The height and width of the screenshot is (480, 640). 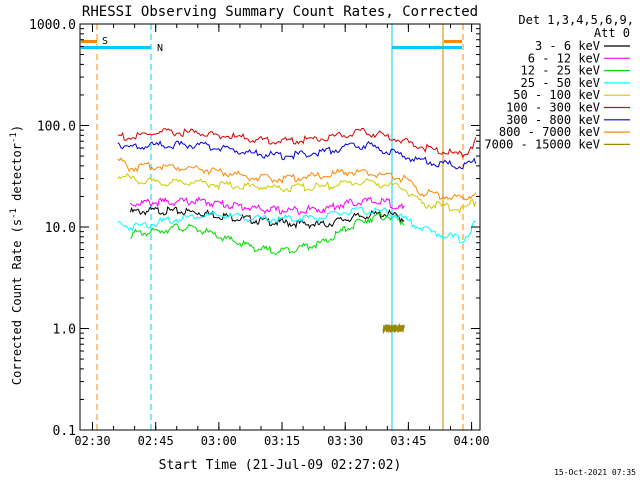 What do you see at coordinates (576, 20) in the screenshot?
I see `legend-title-1: Det 1,3,4,5,6,9,` at bounding box center [576, 20].